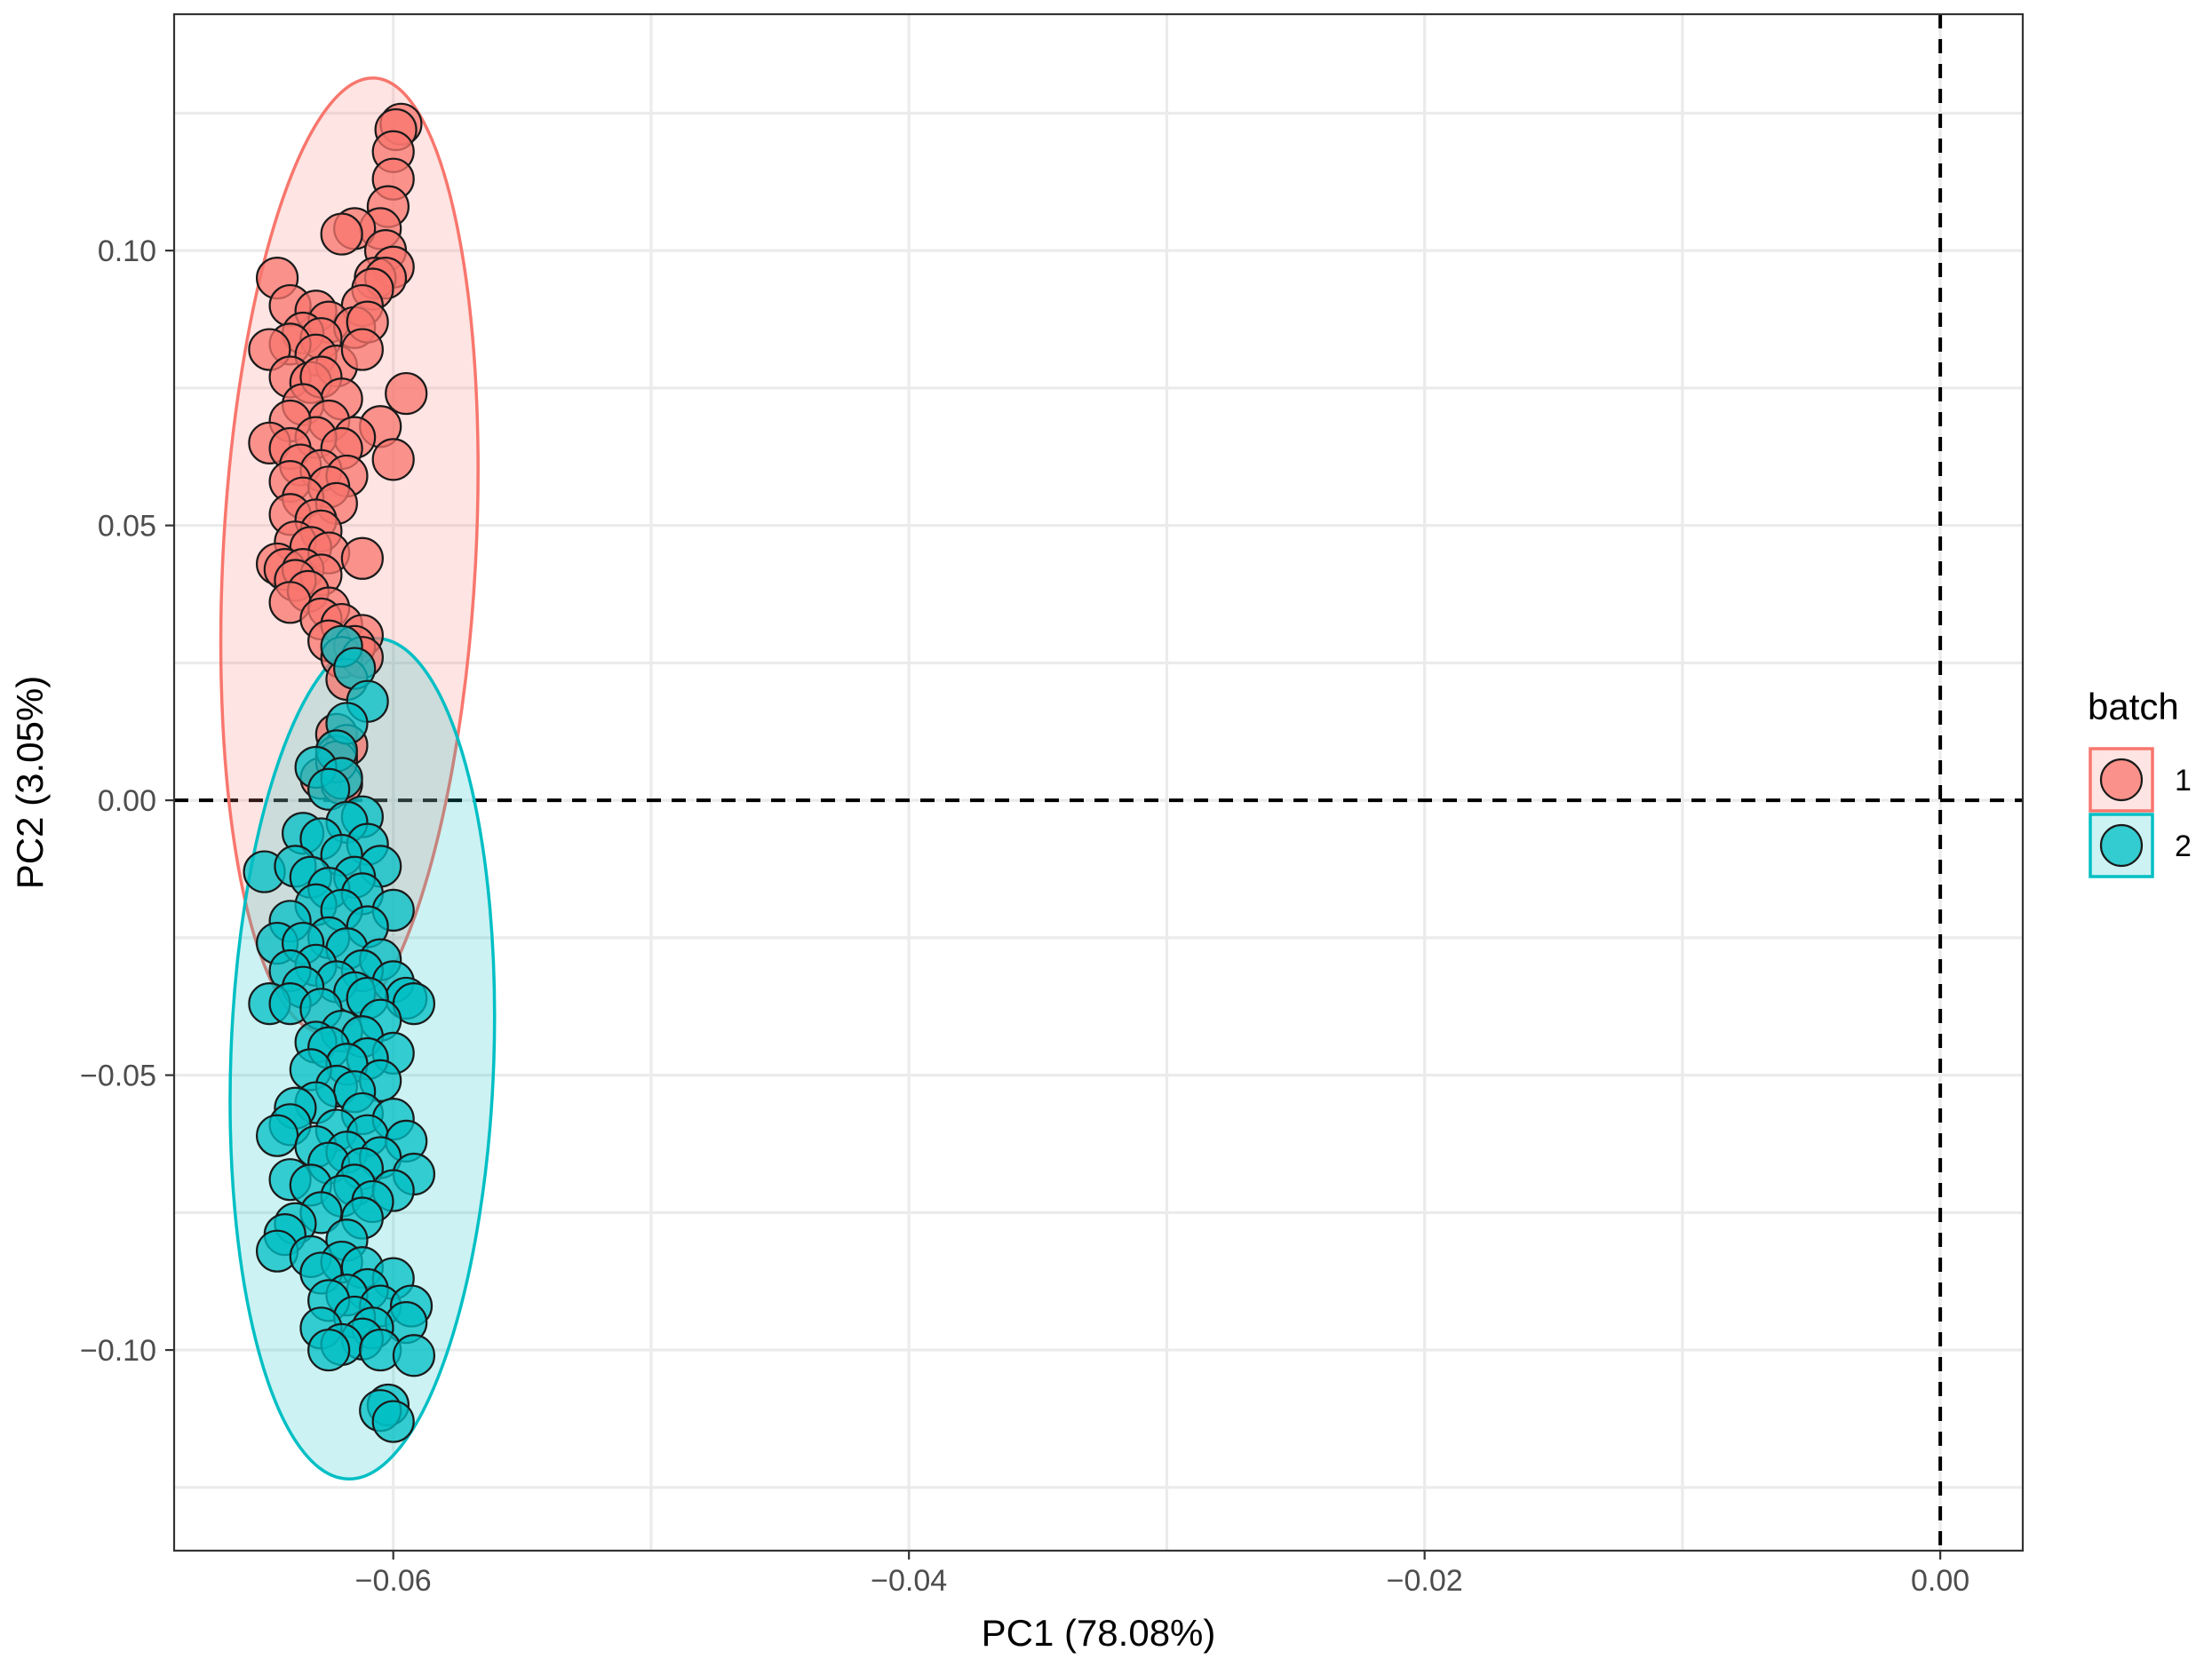  I want to click on x-tick-label: 0.00, so click(1940, 1581).